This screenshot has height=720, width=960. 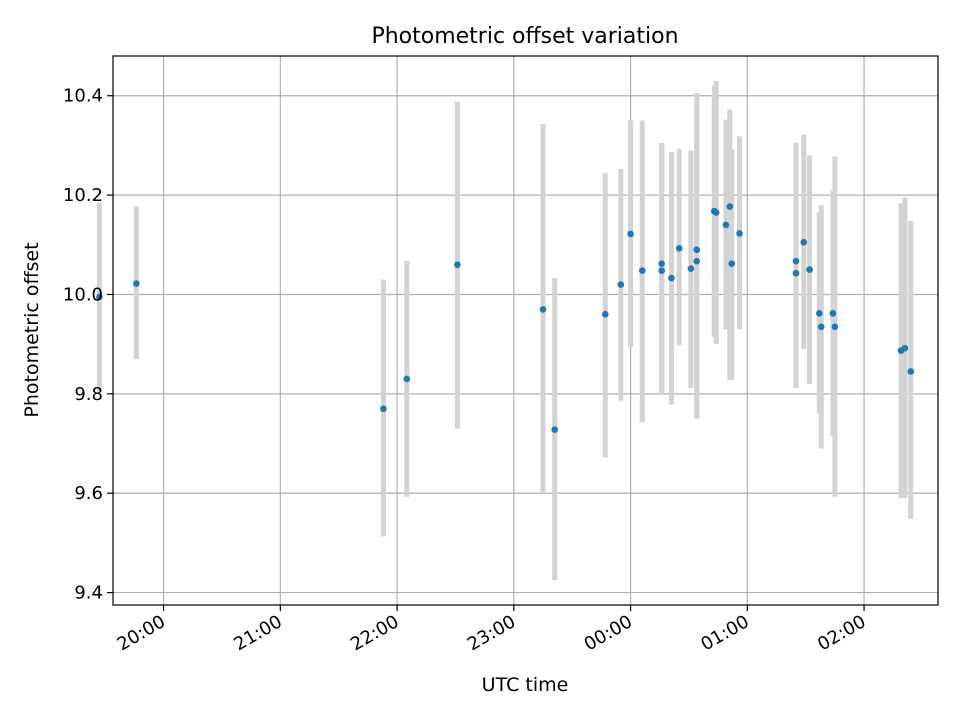 What do you see at coordinates (524, 36) in the screenshot?
I see `chart-title: Photometric offset variation` at bounding box center [524, 36].